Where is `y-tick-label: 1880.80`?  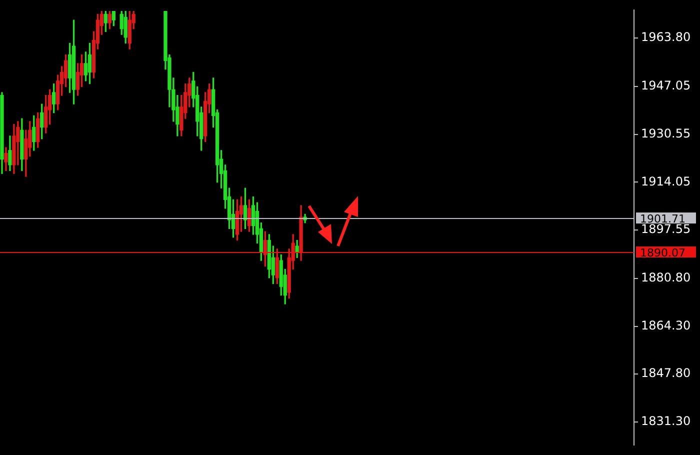 y-tick-label: 1880.80 is located at coordinates (666, 277).